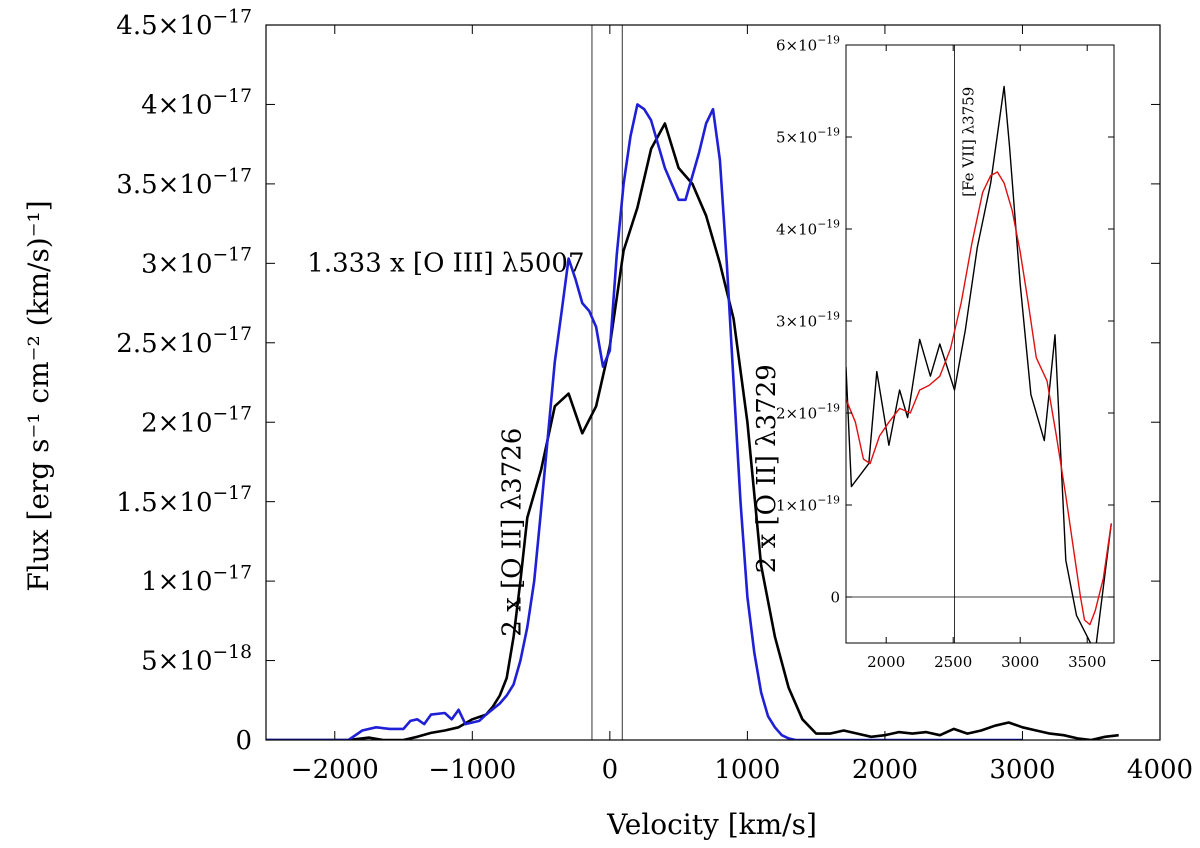  I want to click on annotation-label: 2 x [O II] λ3729, so click(767, 468).